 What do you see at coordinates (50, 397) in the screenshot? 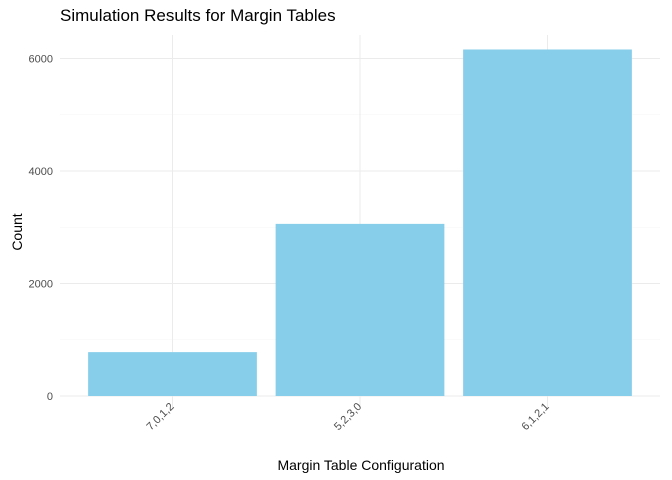
I see `y-tick-label: 0` at bounding box center [50, 397].